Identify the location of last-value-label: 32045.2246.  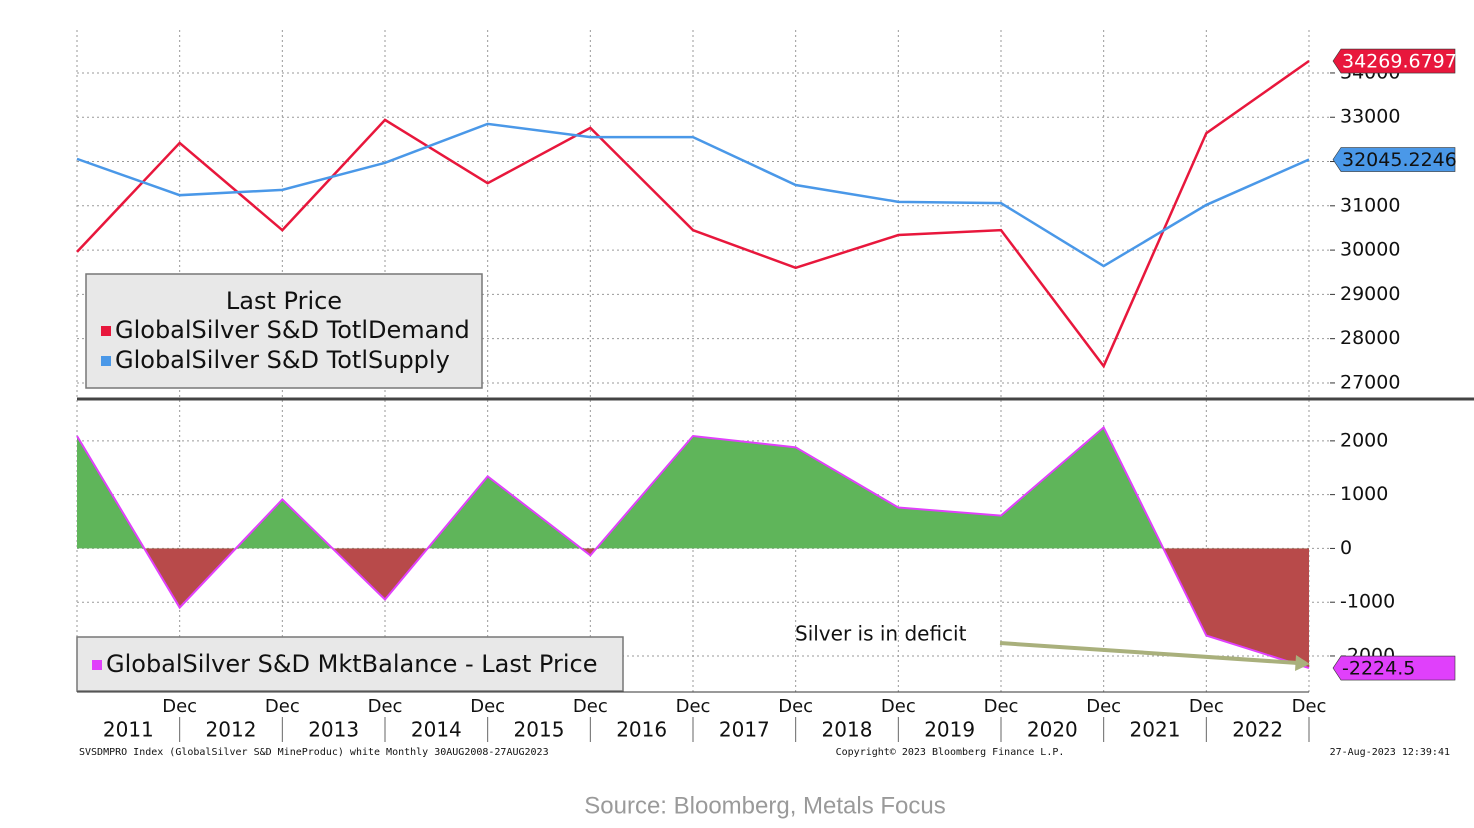
(1399, 160).